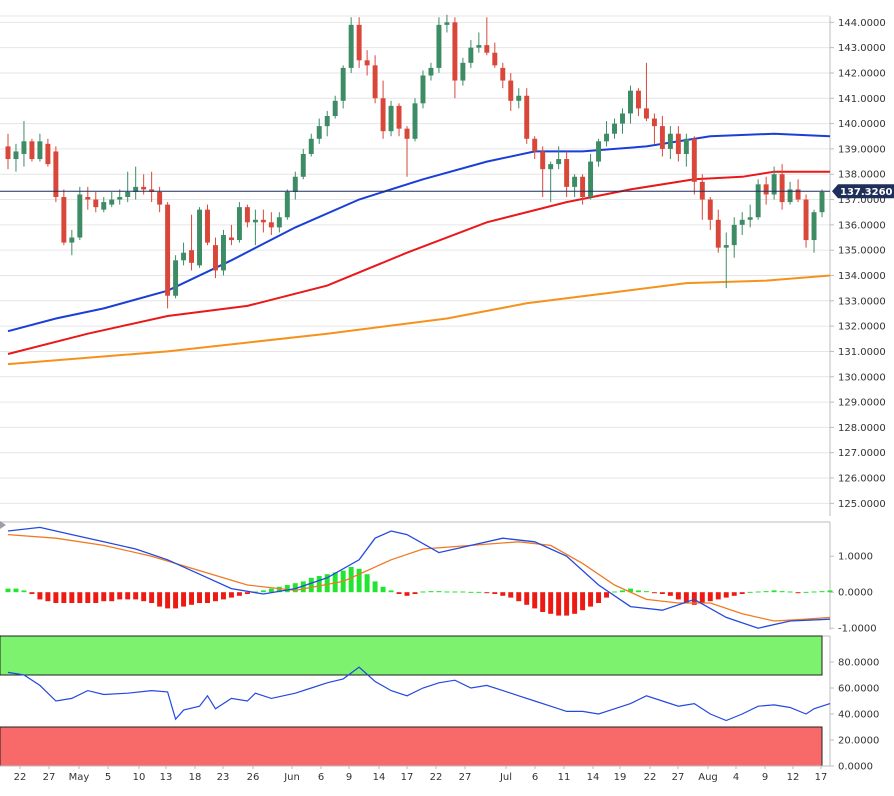 Image resolution: width=894 pixels, height=796 pixels. Describe the element at coordinates (821, 777) in the screenshot. I see `date-tick-label: 17` at that location.